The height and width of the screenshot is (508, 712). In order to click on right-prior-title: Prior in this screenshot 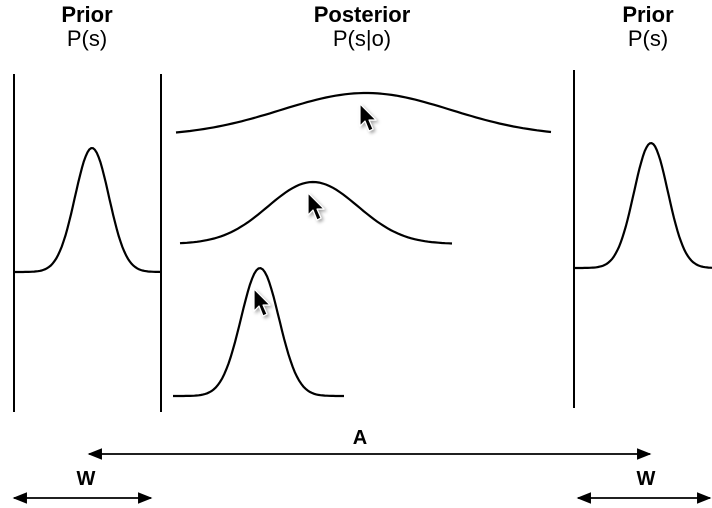, I will do `click(648, 14)`.